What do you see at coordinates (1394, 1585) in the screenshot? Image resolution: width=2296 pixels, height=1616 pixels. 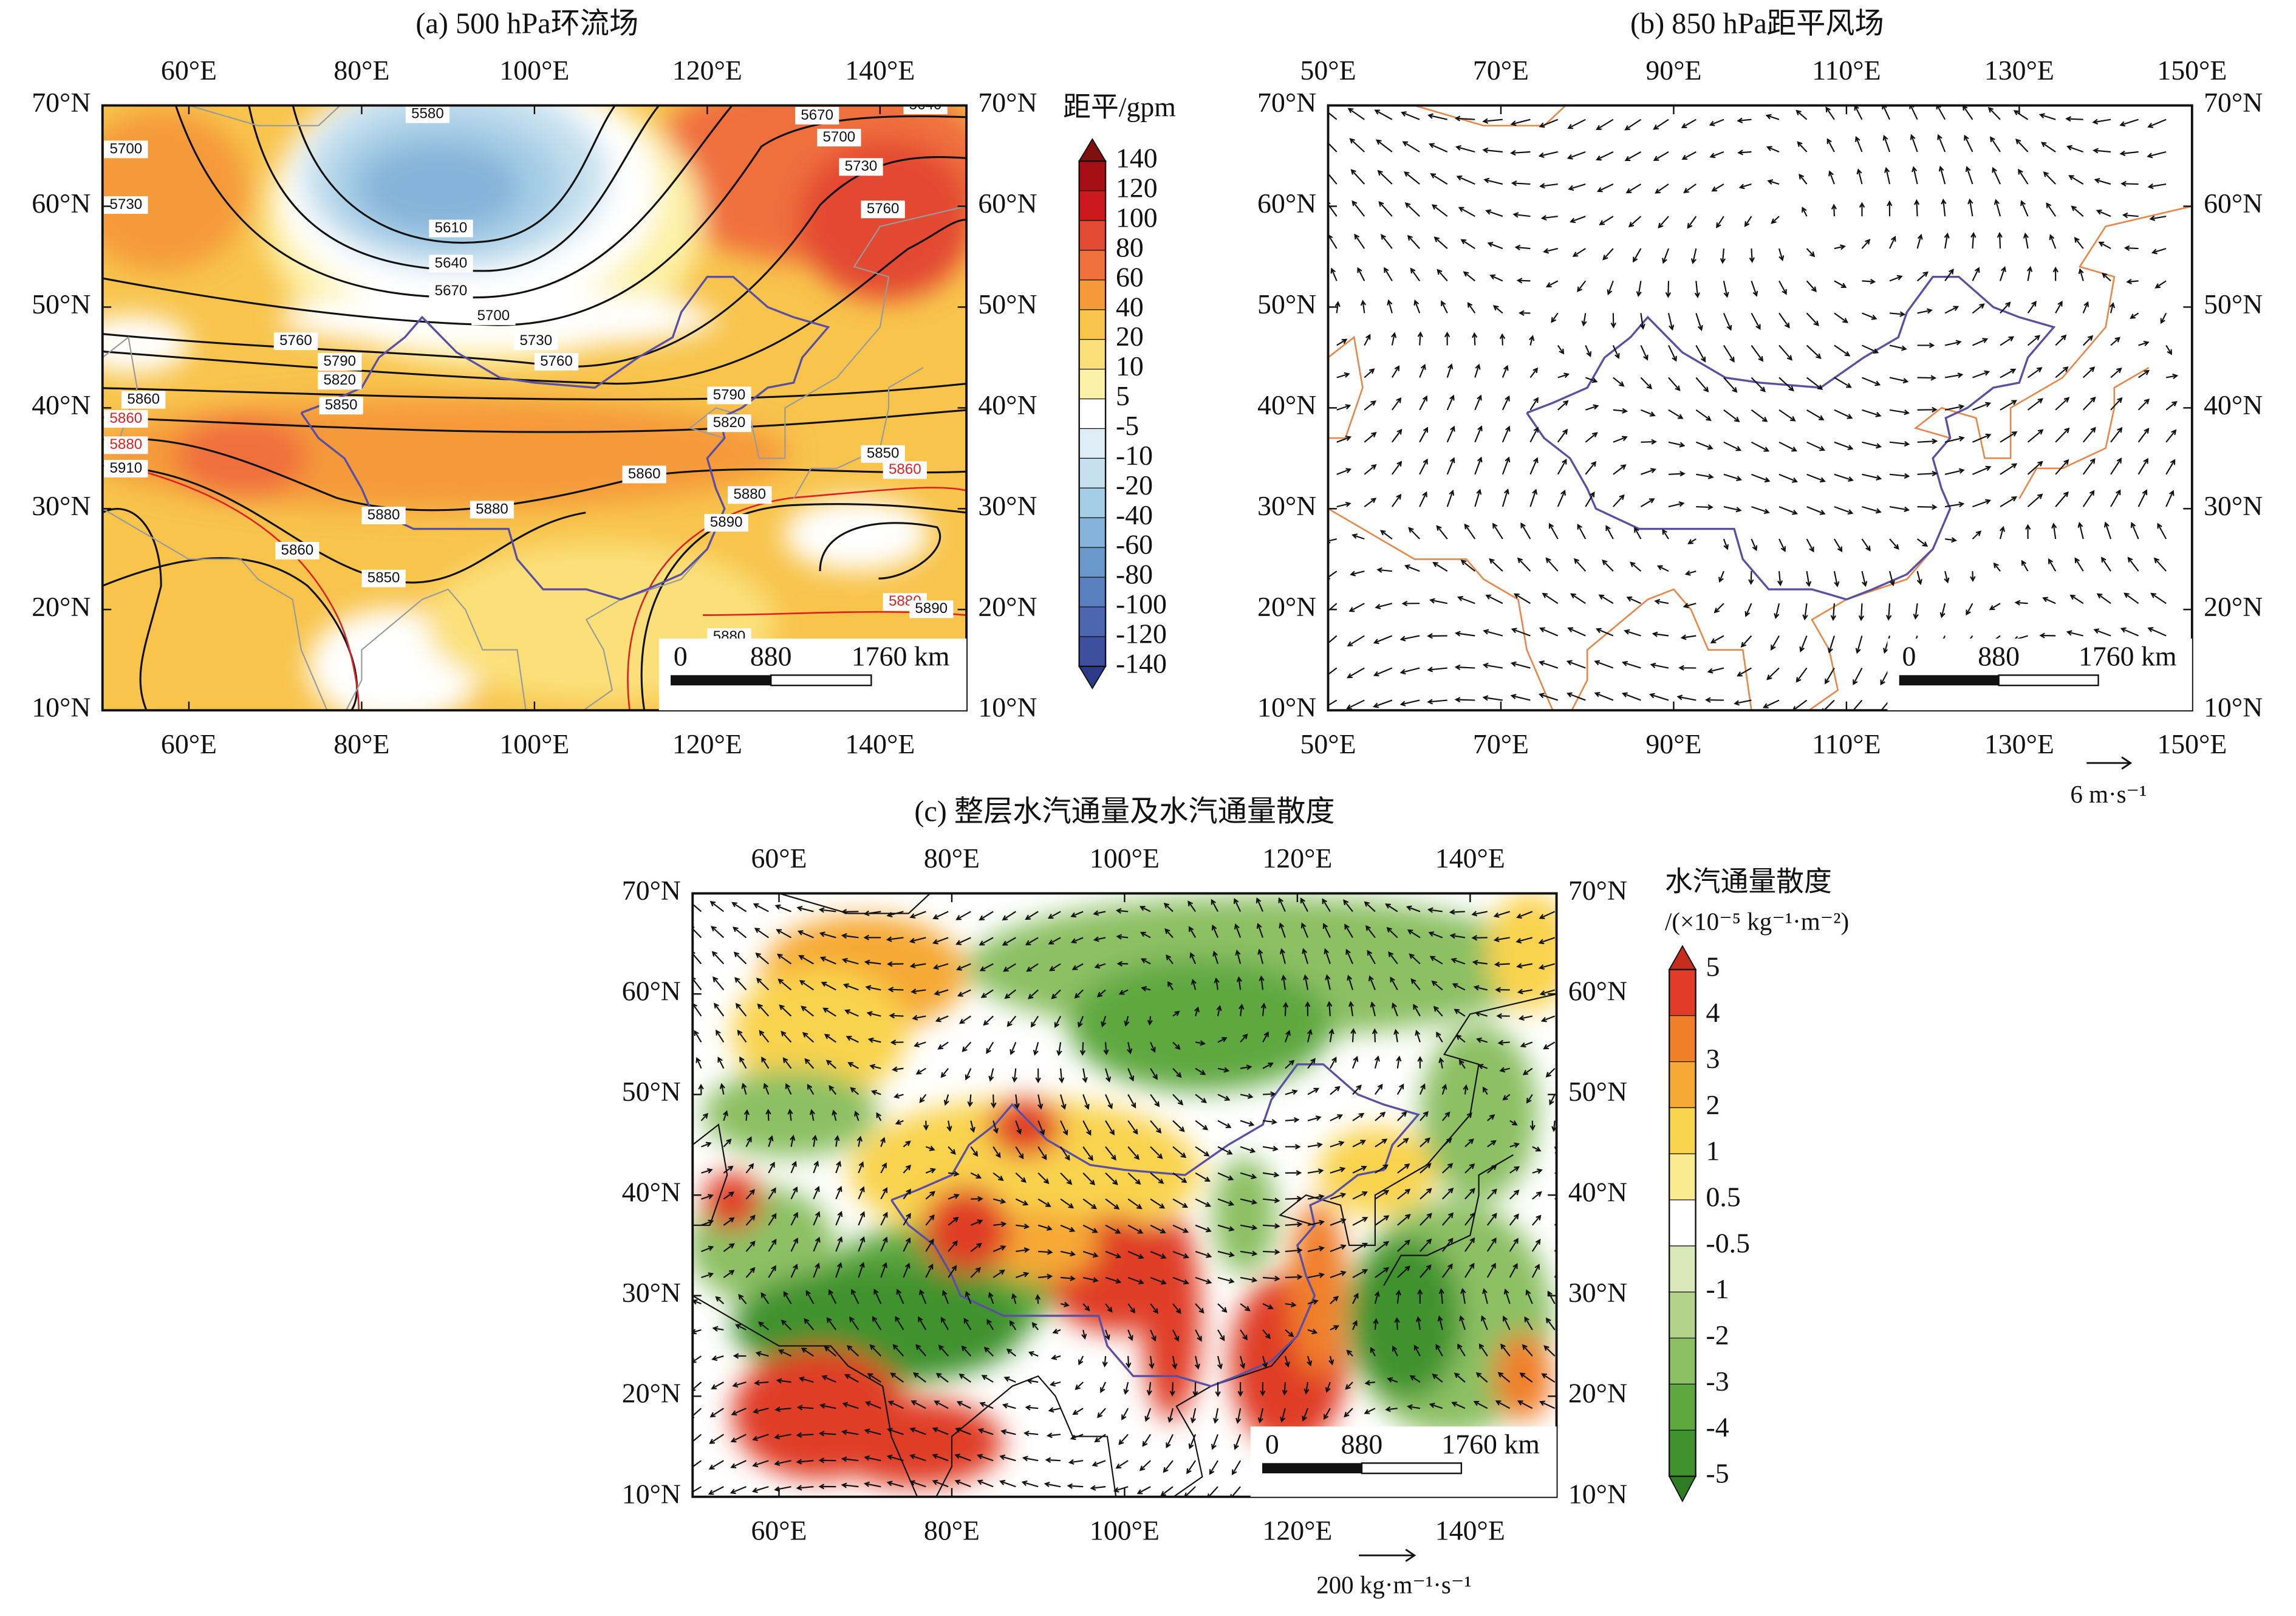 I see `reference-vector-label: 200 kg·m⁻¹·s⁻¹` at bounding box center [1394, 1585].